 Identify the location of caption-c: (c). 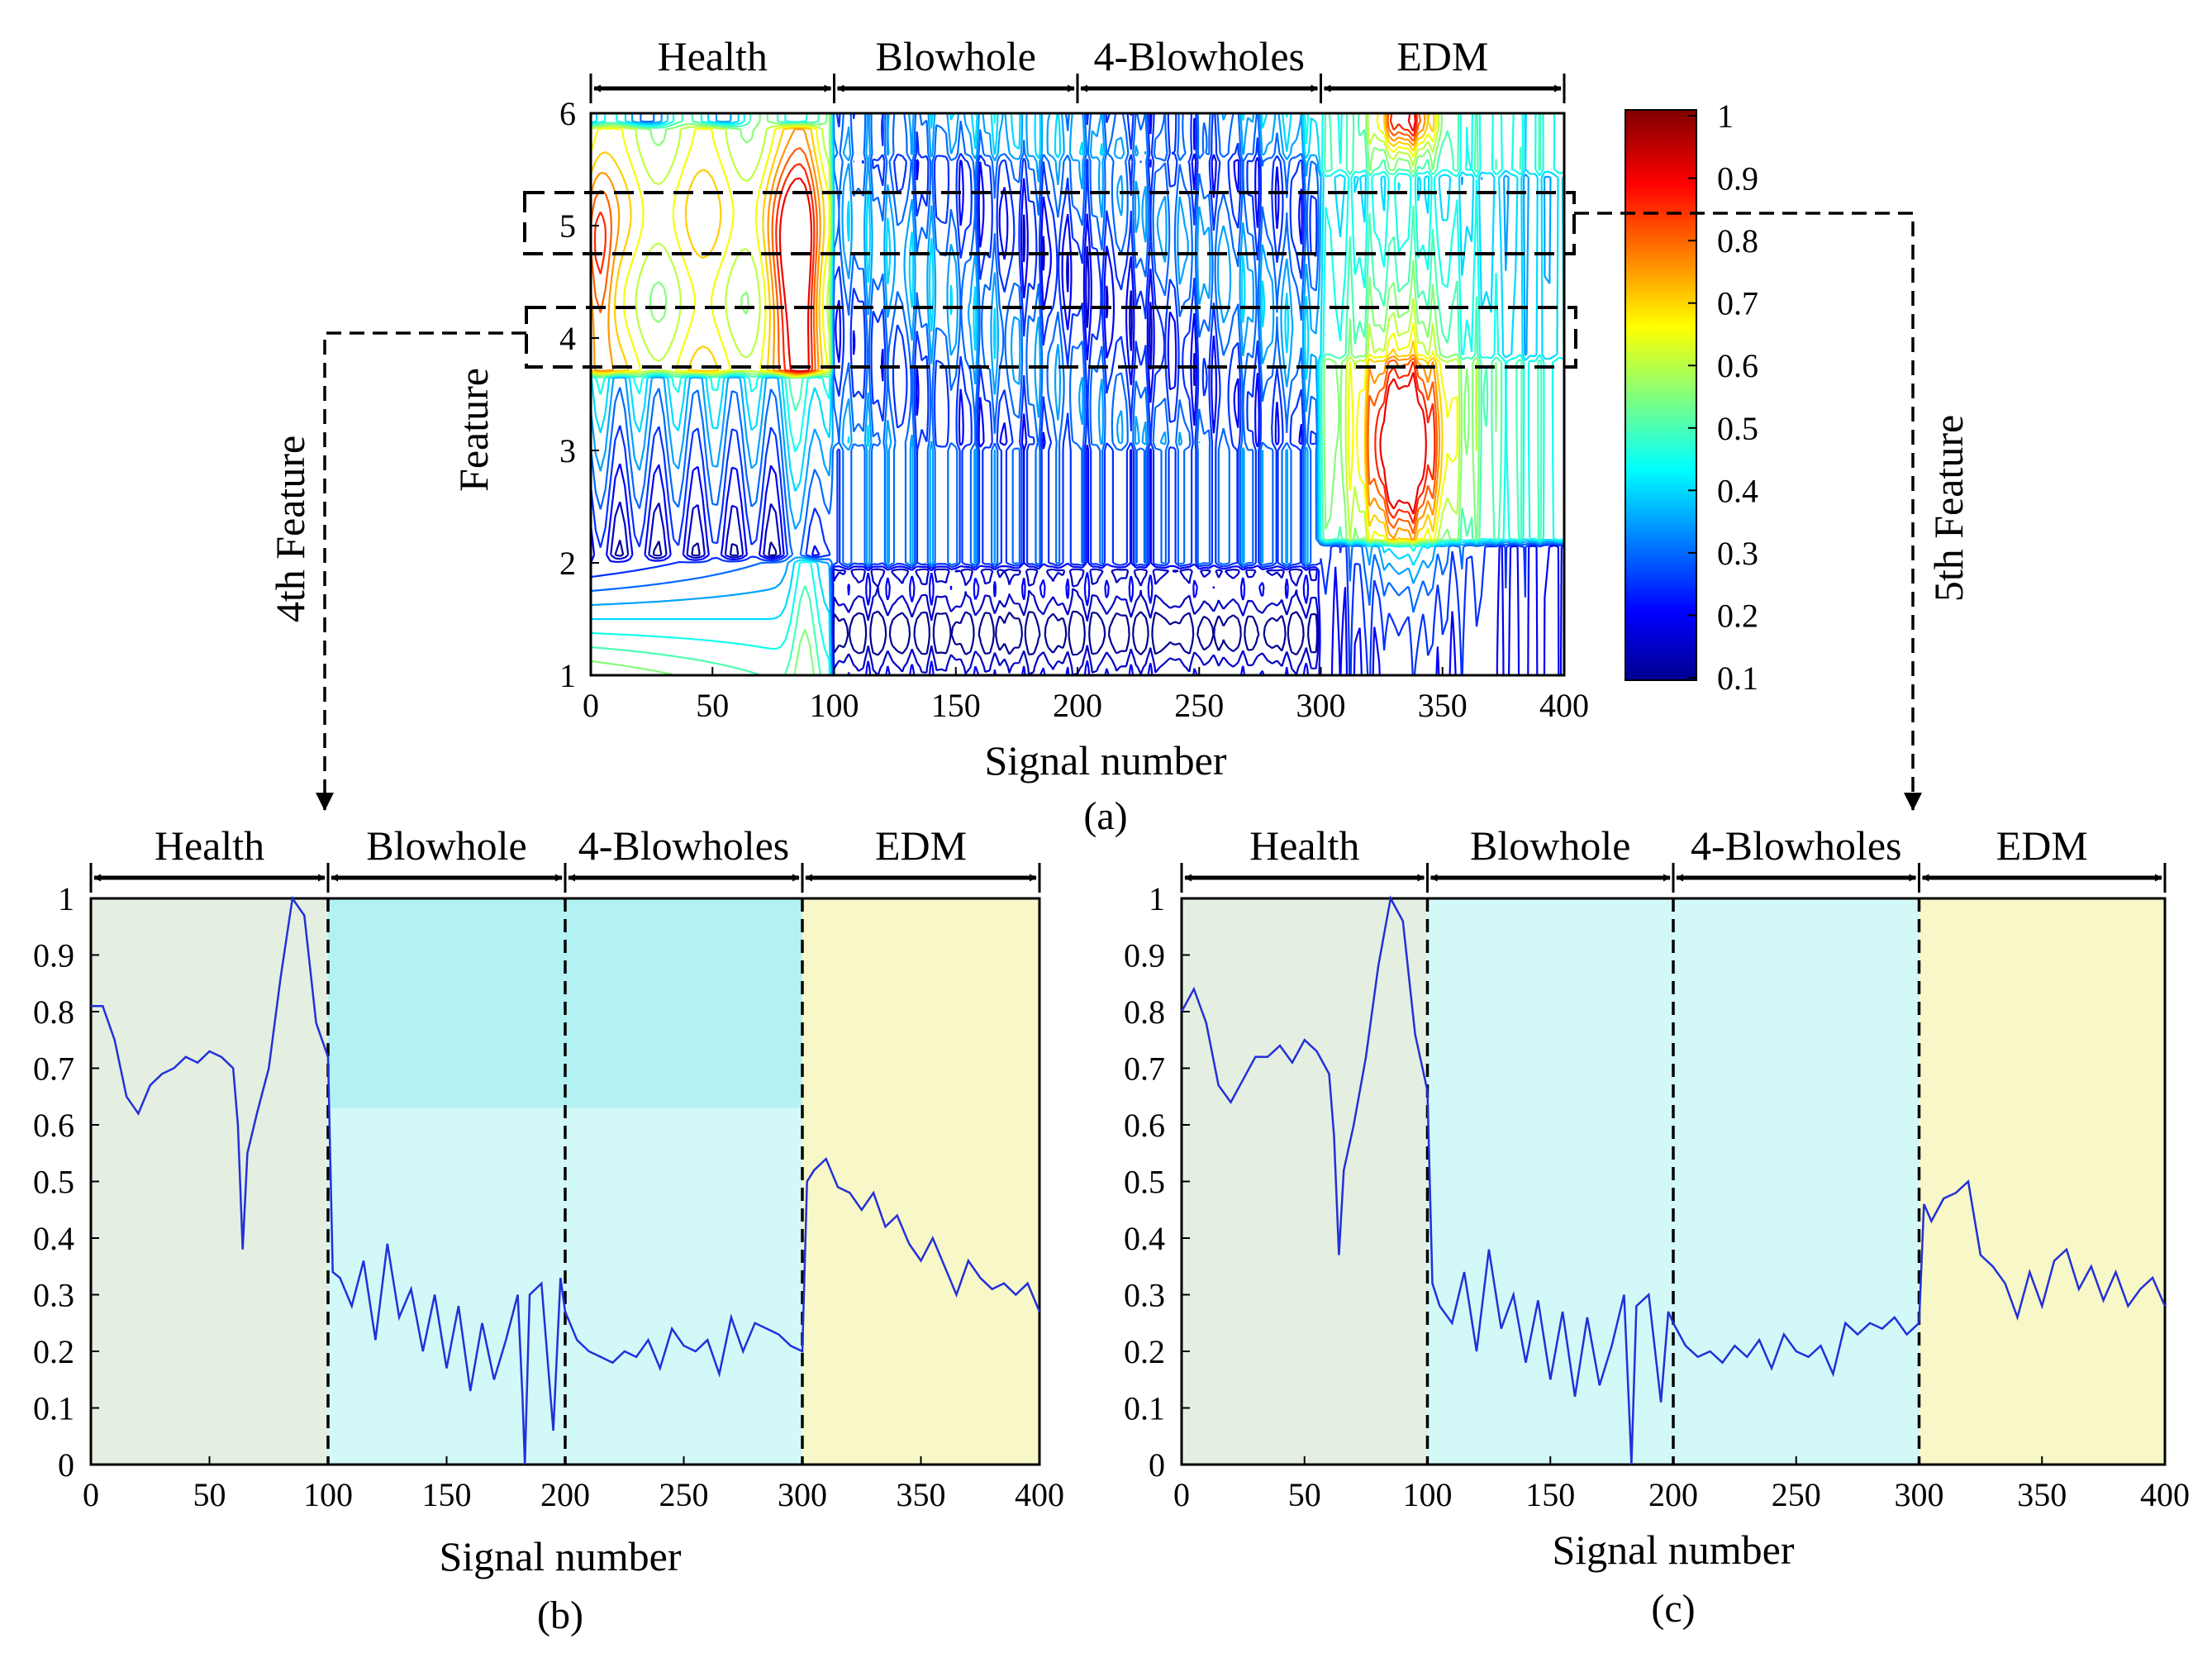
(1673, 1609).